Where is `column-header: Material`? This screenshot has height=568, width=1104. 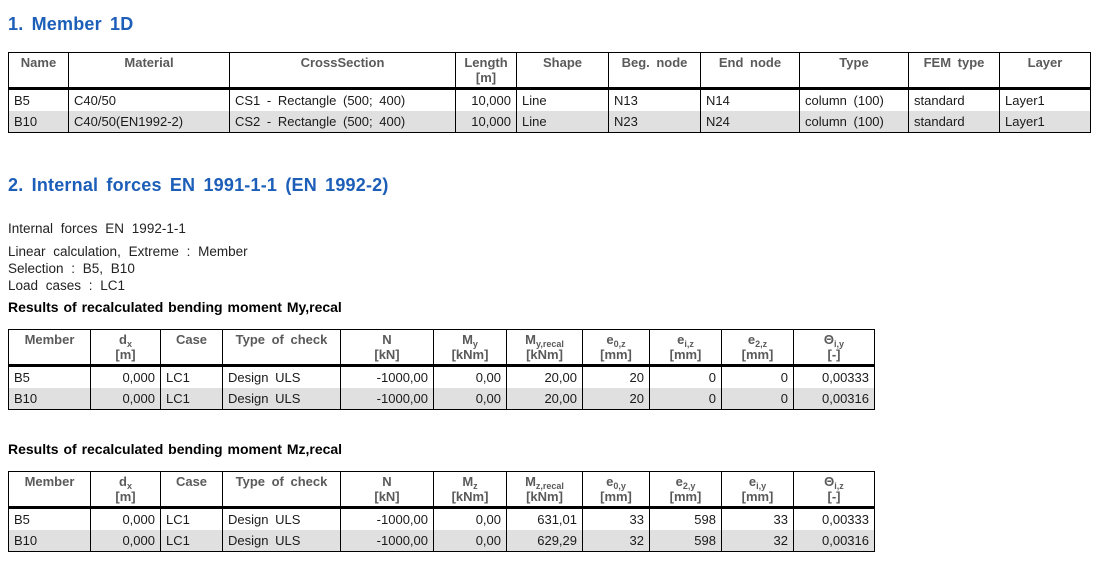 column-header: Material is located at coordinates (149, 71).